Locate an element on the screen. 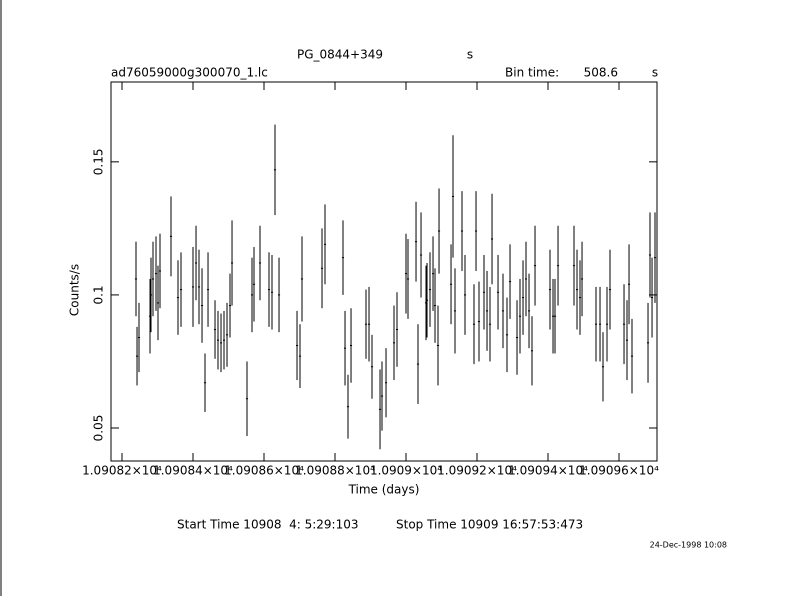  x-tick-label: 1.09088×10⁴ is located at coordinates (335, 471).